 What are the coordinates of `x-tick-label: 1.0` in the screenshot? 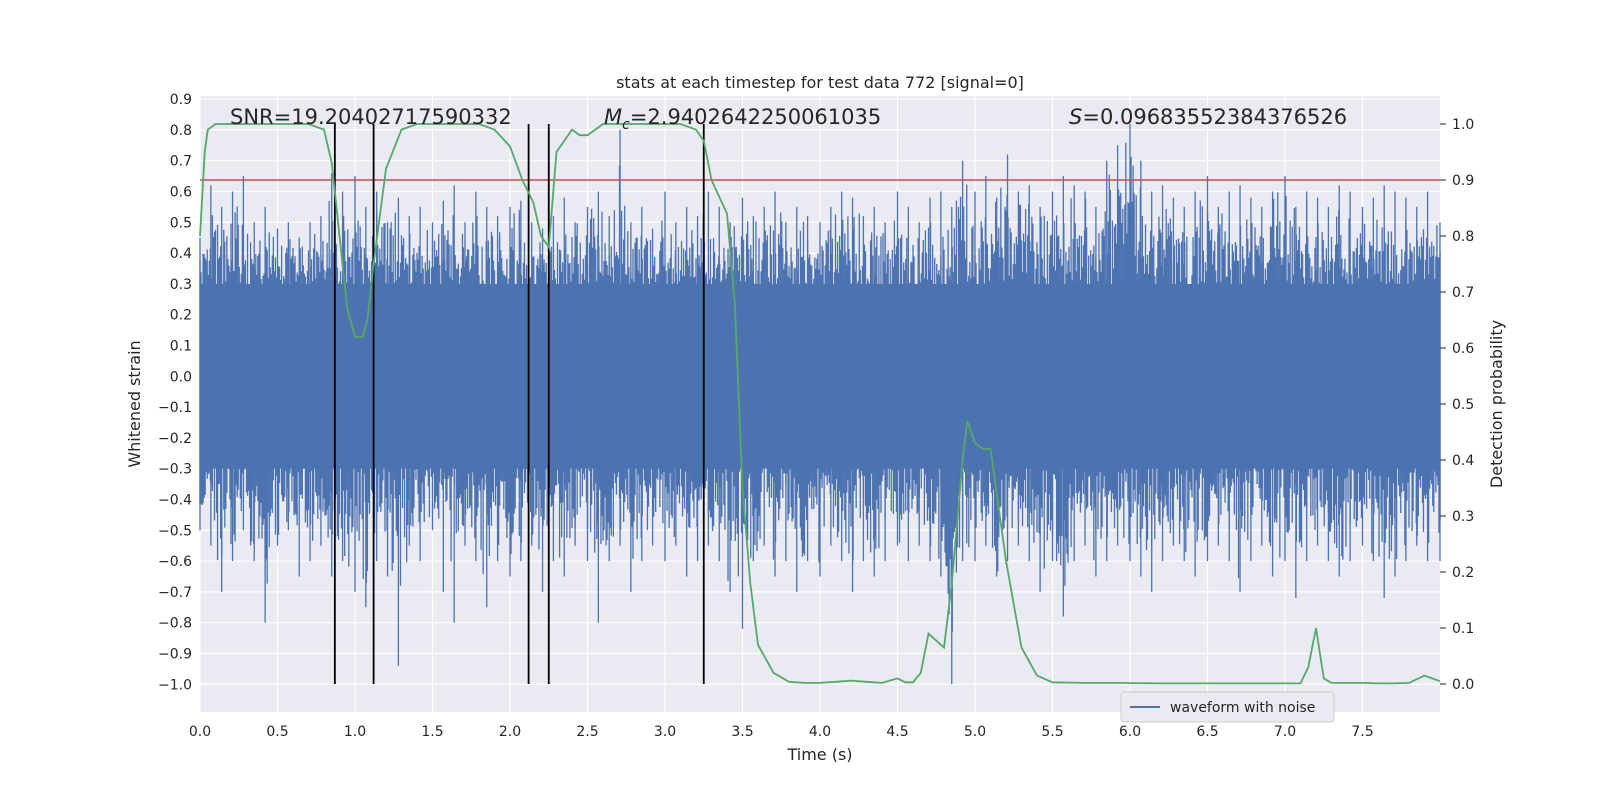 It's located at (355, 732).